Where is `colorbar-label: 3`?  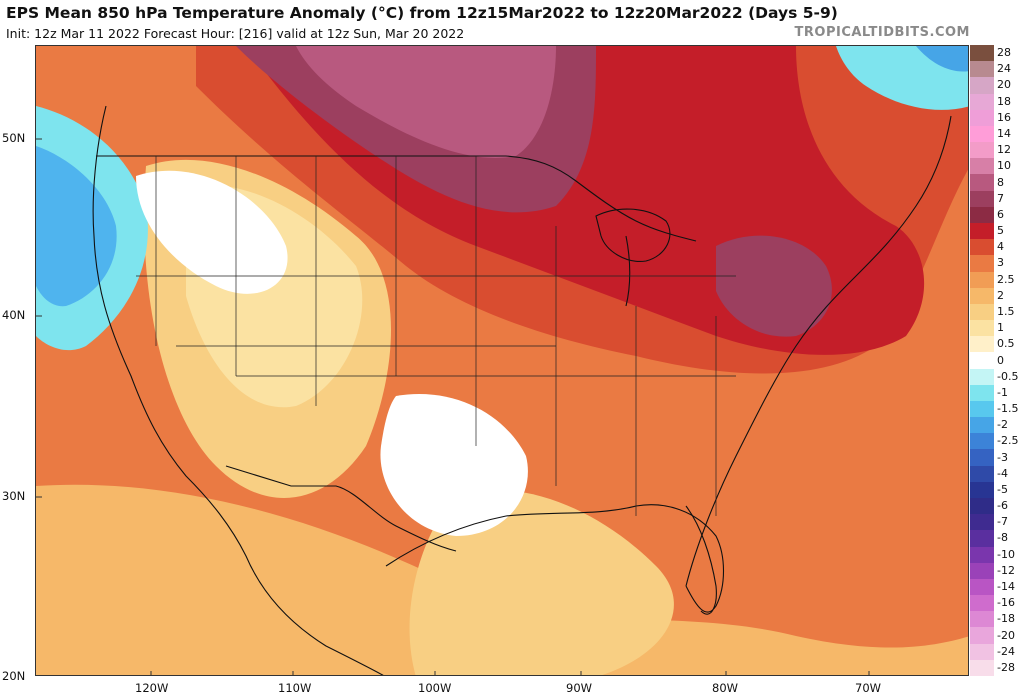
colorbar-label: 3 is located at coordinates (1000, 263).